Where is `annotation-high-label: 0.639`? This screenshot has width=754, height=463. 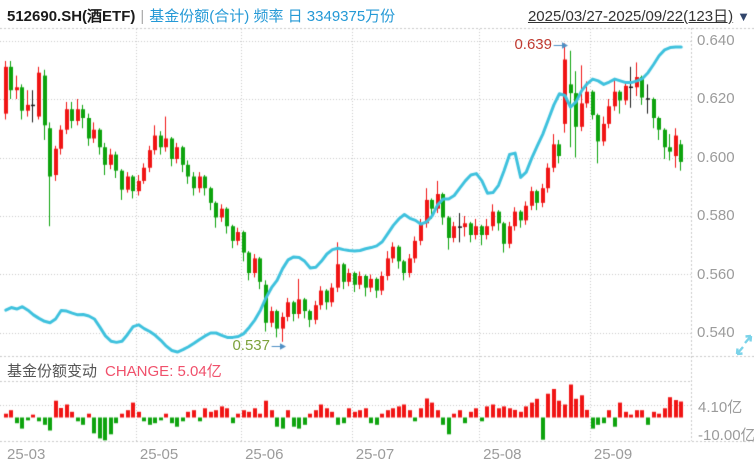 annotation-high-label: 0.639 is located at coordinates (533, 44).